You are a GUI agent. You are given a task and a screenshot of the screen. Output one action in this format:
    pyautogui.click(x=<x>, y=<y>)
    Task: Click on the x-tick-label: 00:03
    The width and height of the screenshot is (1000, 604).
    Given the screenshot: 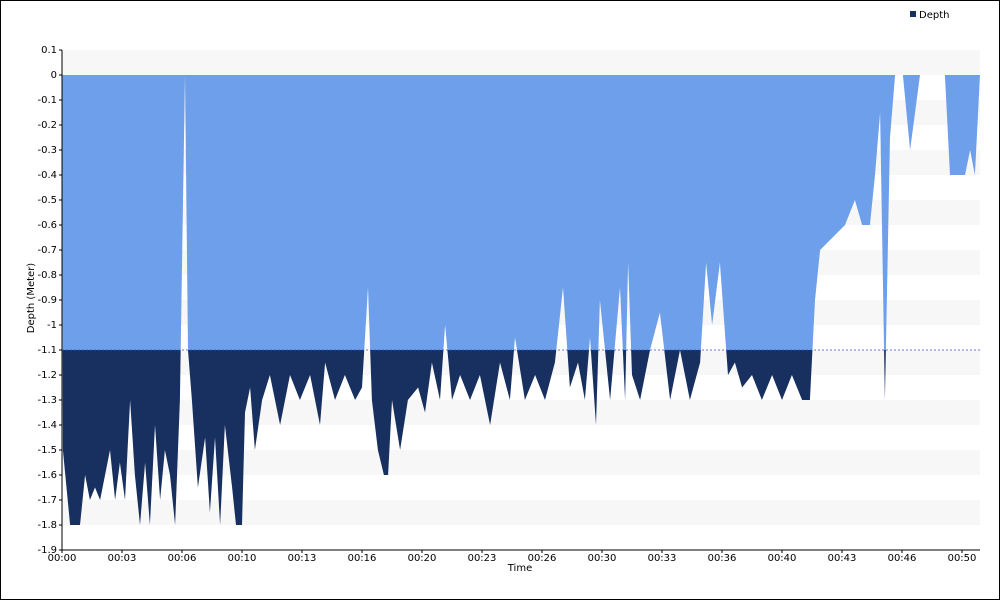 What is the action you would take?
    pyautogui.click(x=122, y=558)
    